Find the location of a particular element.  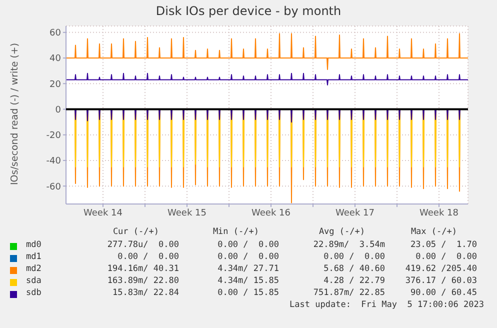

y-tick-label: 60 is located at coordinates (56, 33).